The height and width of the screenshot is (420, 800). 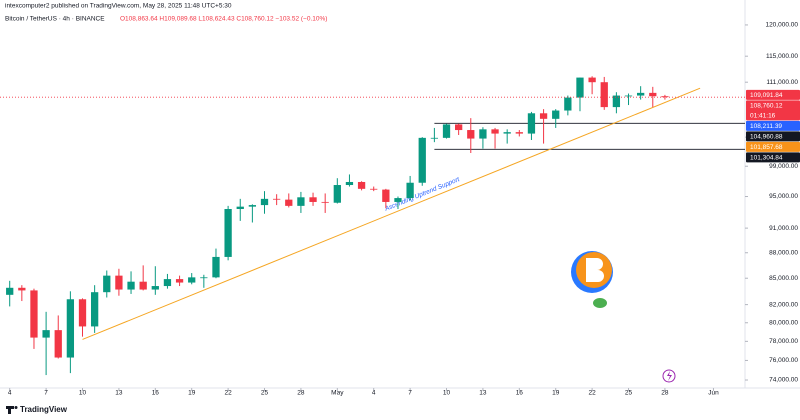 What do you see at coordinates (763, 116) in the screenshot?
I see `countdown: 01:41:16` at bounding box center [763, 116].